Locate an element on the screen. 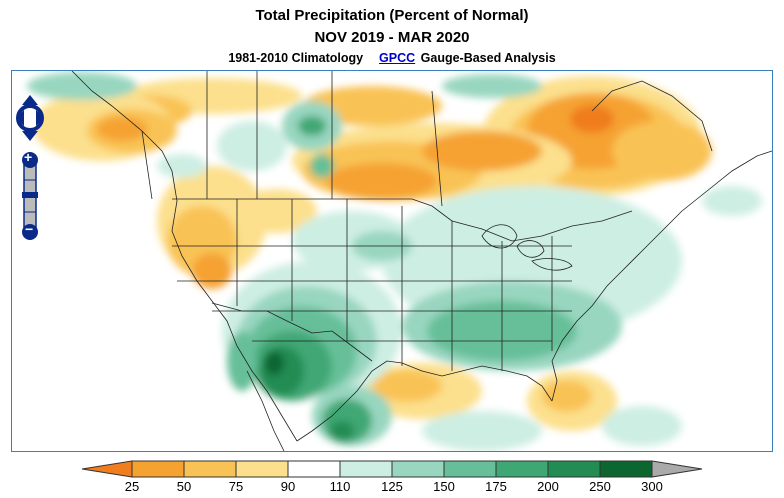 The width and height of the screenshot is (784, 498). pan-right-icon is located at coordinates (40, 118).